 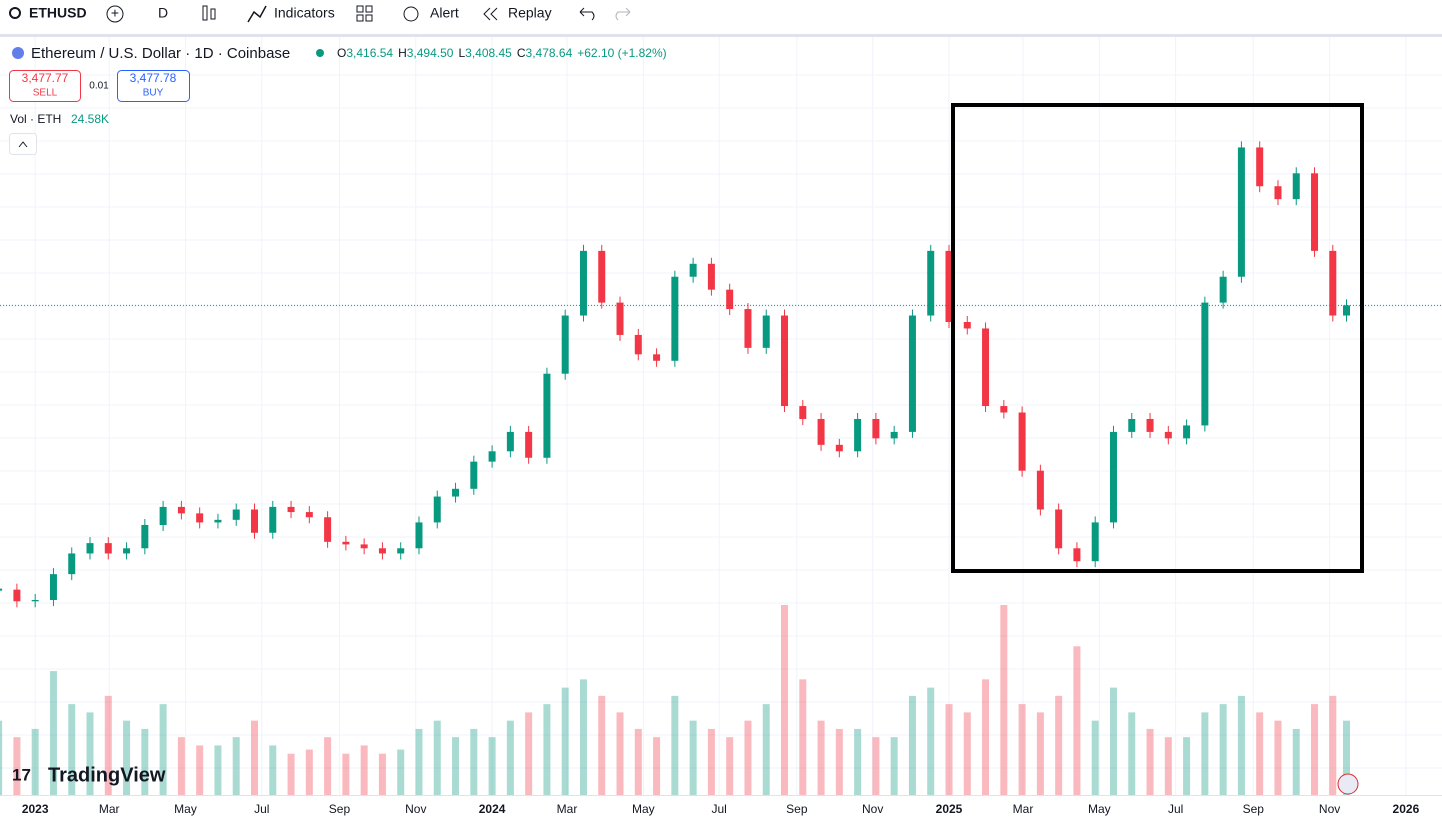 What do you see at coordinates (587, 14) in the screenshot?
I see `undo` at bounding box center [587, 14].